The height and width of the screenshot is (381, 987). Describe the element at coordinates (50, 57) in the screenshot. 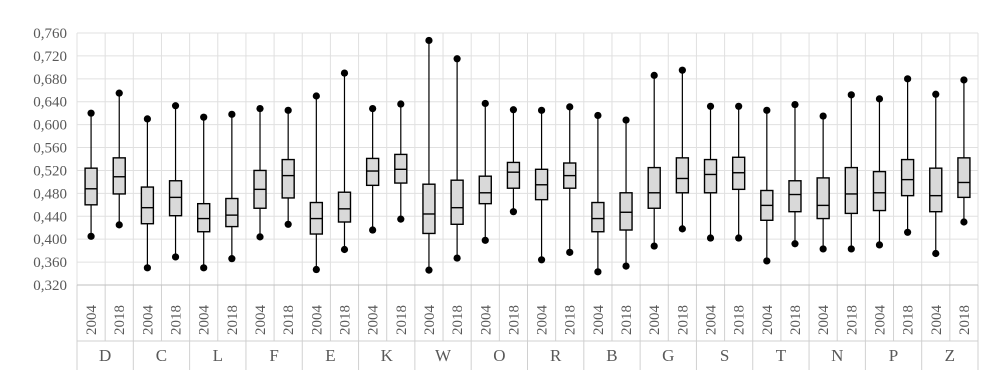

I see `y-tick-label: 0,720` at that location.